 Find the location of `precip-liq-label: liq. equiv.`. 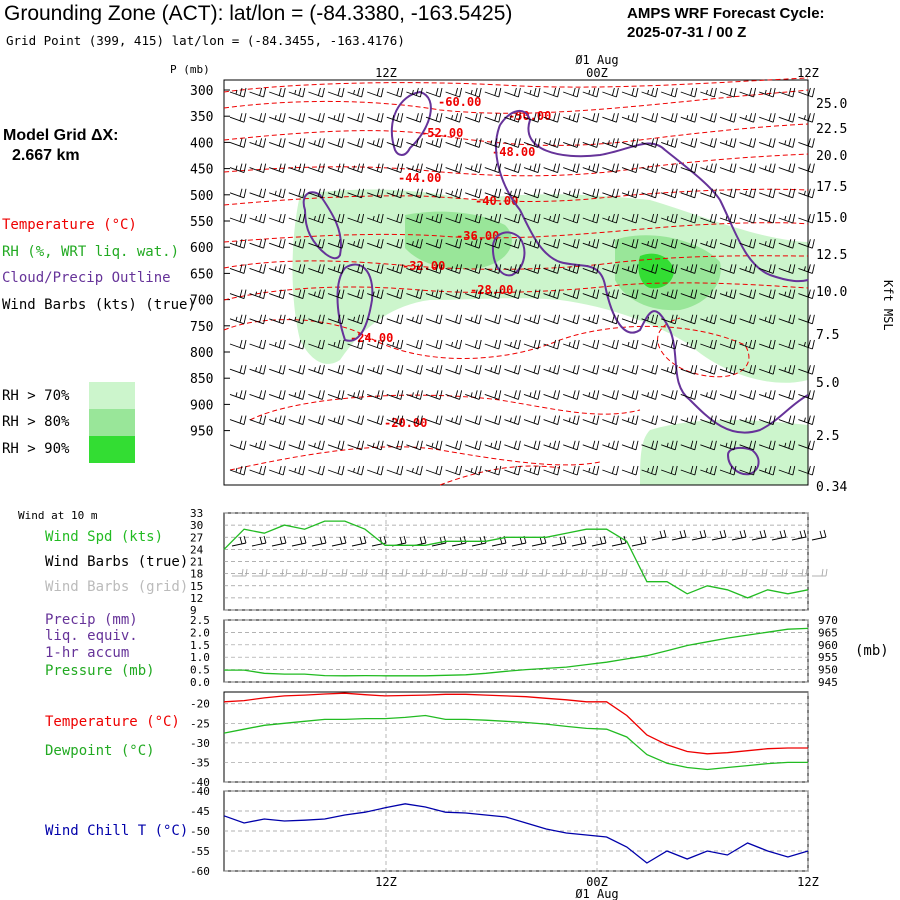

precip-liq-label: liq. equiv. is located at coordinates (91, 636).